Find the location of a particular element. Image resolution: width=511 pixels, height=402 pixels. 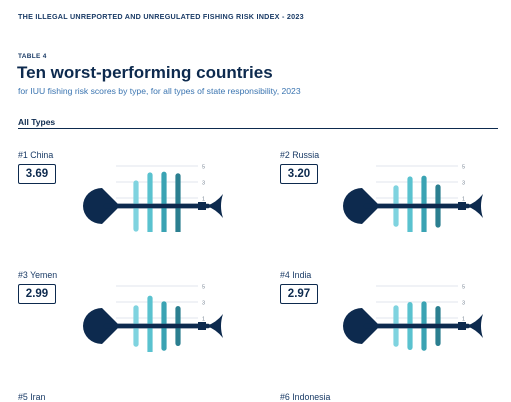

country-label: #1 China is located at coordinates (36, 155).